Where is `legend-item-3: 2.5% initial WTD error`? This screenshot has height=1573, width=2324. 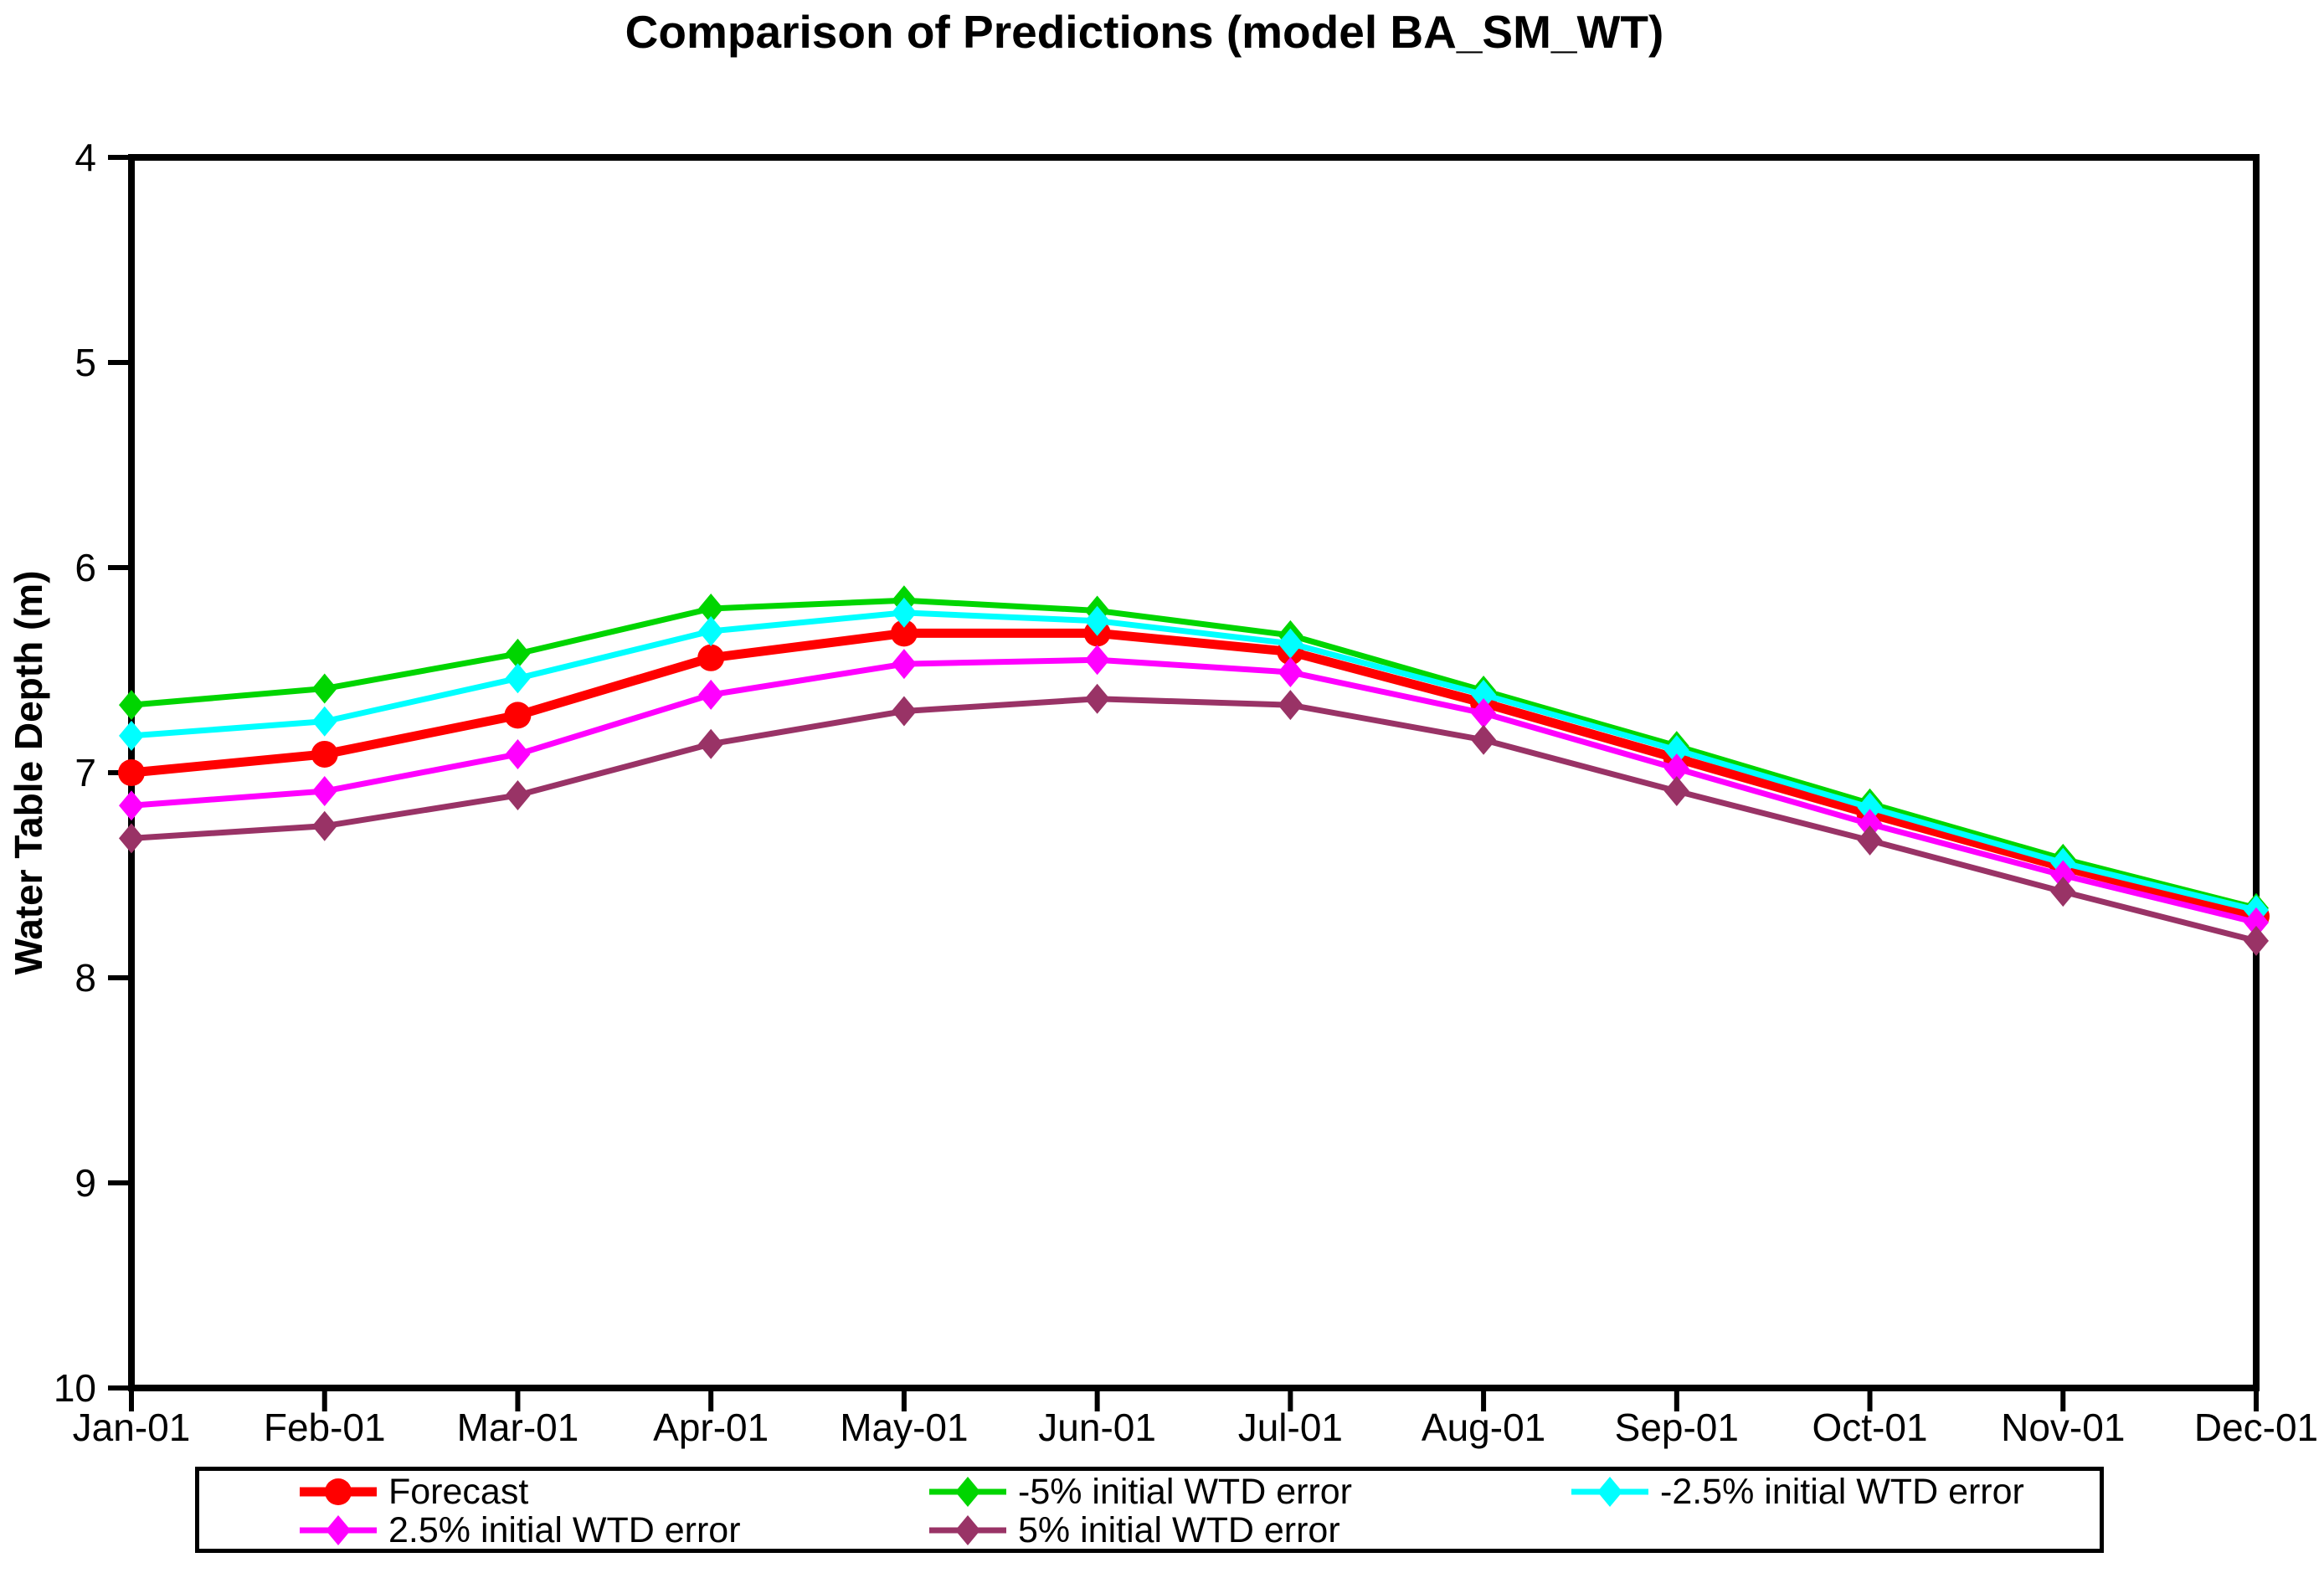
legend-item-3: 2.5% initial WTD error is located at coordinates (613, 1529).